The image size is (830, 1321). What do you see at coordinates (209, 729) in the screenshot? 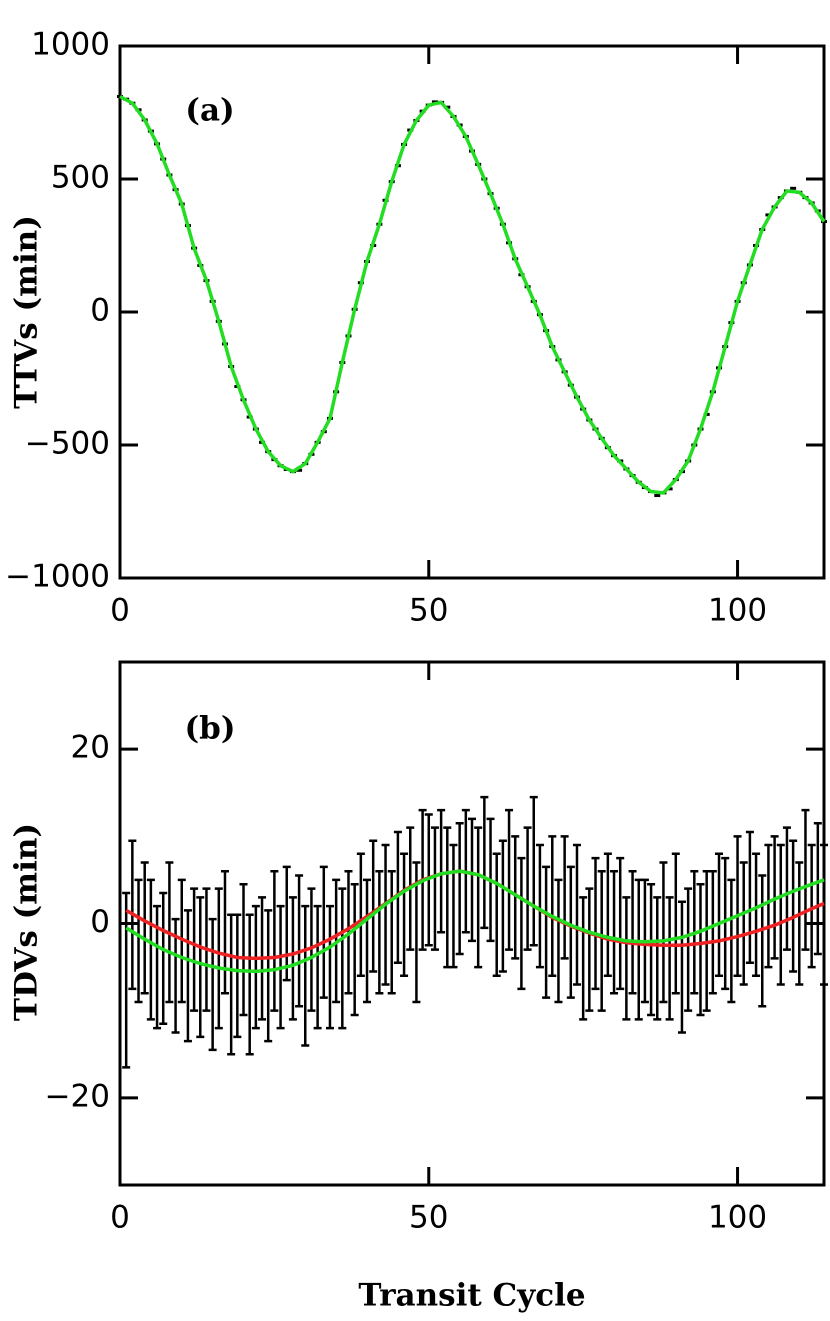
I see `panel-label: (b)` at bounding box center [209, 729].